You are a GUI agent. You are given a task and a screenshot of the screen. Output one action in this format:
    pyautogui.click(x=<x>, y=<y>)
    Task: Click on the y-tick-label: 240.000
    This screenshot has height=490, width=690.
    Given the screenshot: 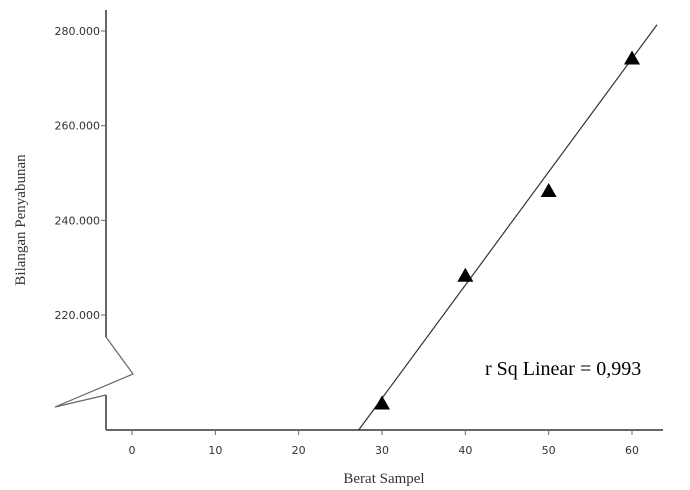 What is the action you would take?
    pyautogui.click(x=78, y=220)
    